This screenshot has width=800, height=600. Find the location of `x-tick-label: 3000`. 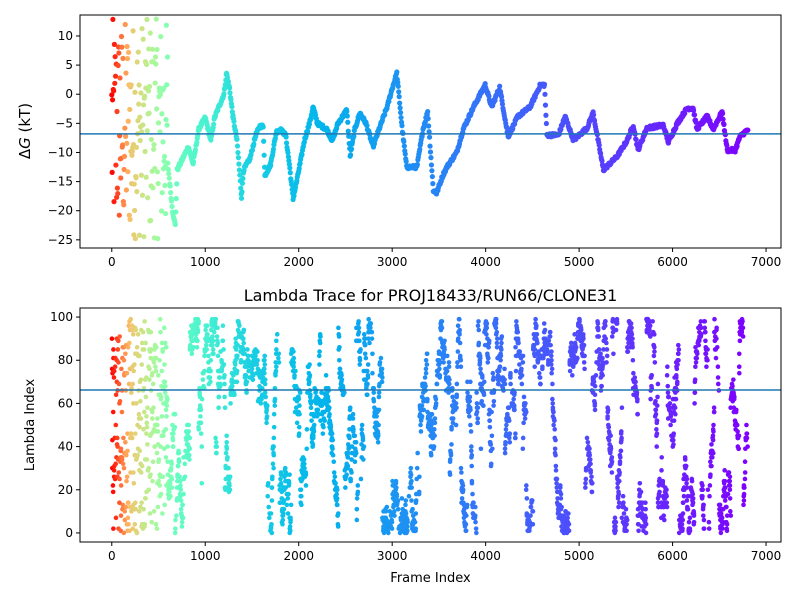

x-tick-label: 3000 is located at coordinates (392, 262).